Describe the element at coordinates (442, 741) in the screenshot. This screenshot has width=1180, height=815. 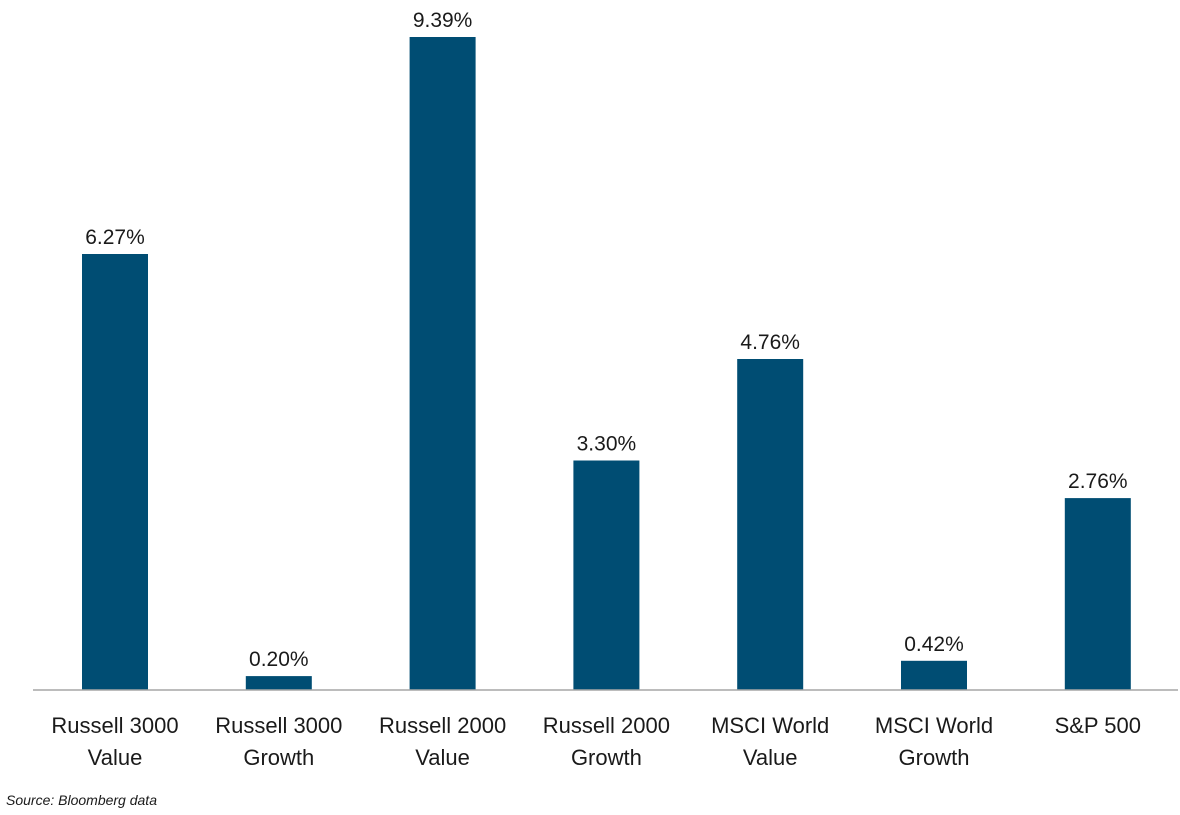
I see `category-label-2: Russell 2000 Value` at that location.